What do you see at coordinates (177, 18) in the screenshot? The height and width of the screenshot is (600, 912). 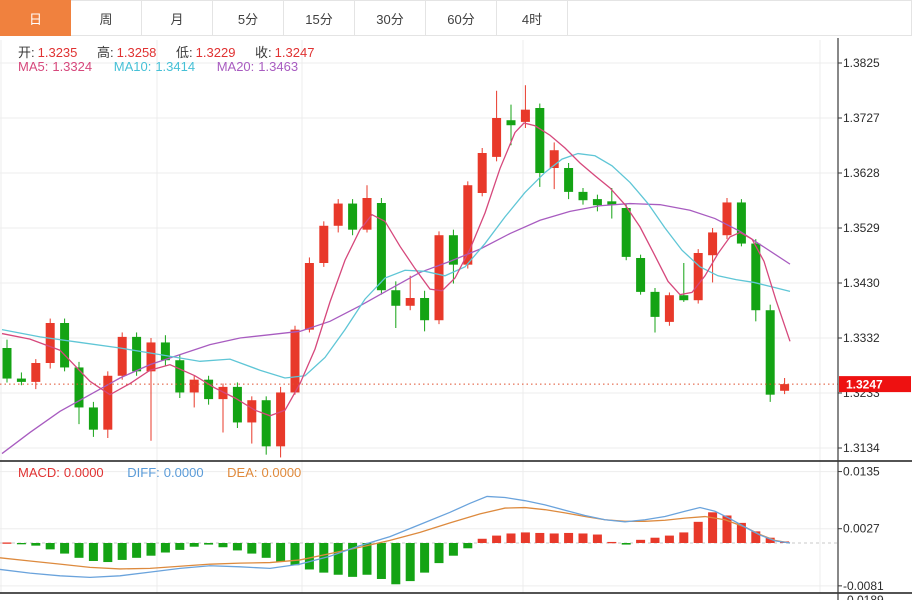 I see `tab-month: 月` at bounding box center [177, 18].